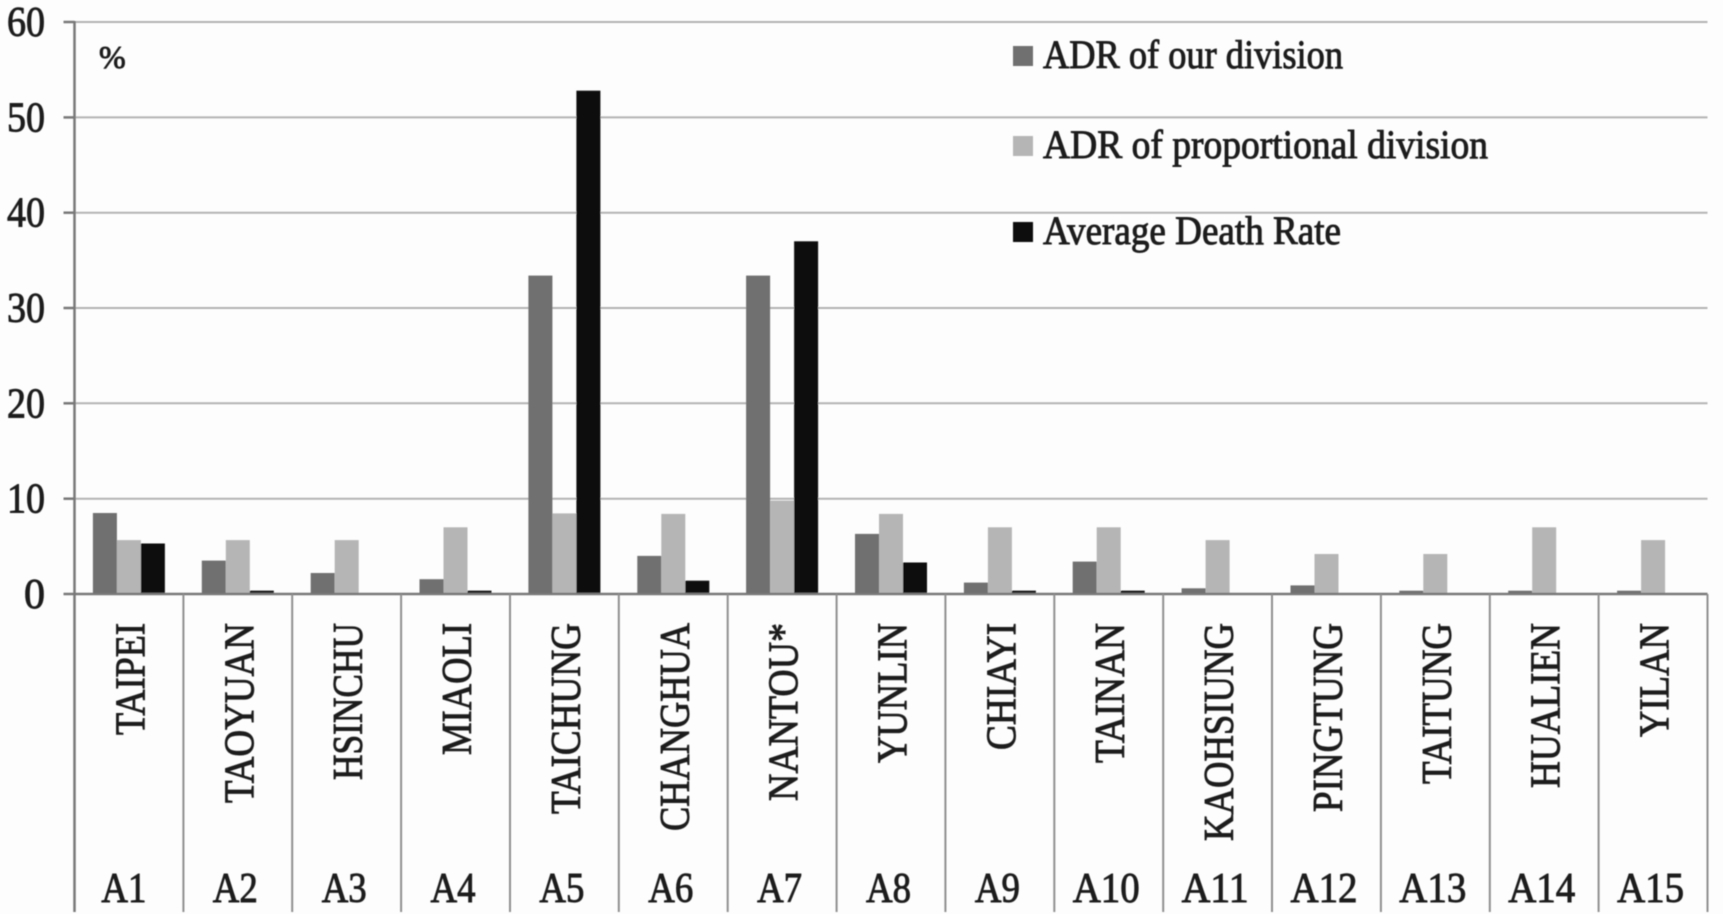  I want to click on svg-text: MIAOLI, so click(458, 689).